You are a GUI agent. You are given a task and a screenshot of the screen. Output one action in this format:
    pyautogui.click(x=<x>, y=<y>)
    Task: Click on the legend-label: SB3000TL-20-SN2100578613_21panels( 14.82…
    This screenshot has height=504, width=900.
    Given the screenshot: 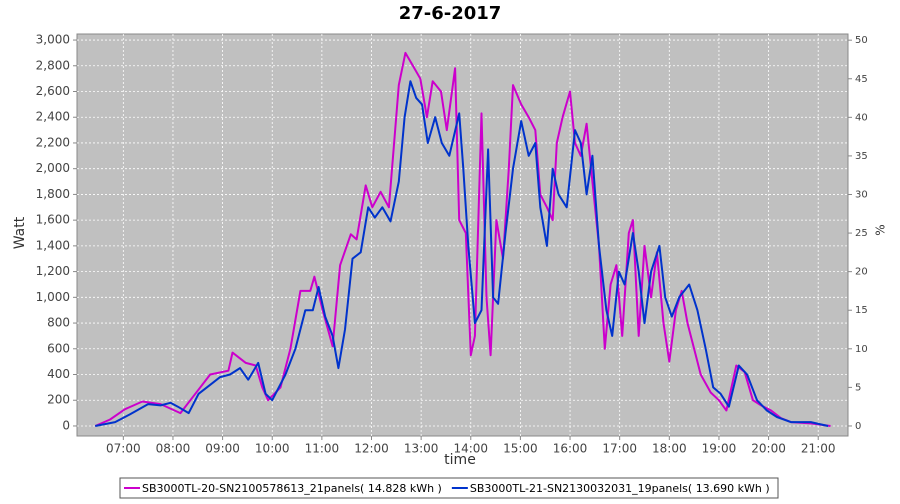 What is the action you would take?
    pyautogui.click(x=292, y=488)
    